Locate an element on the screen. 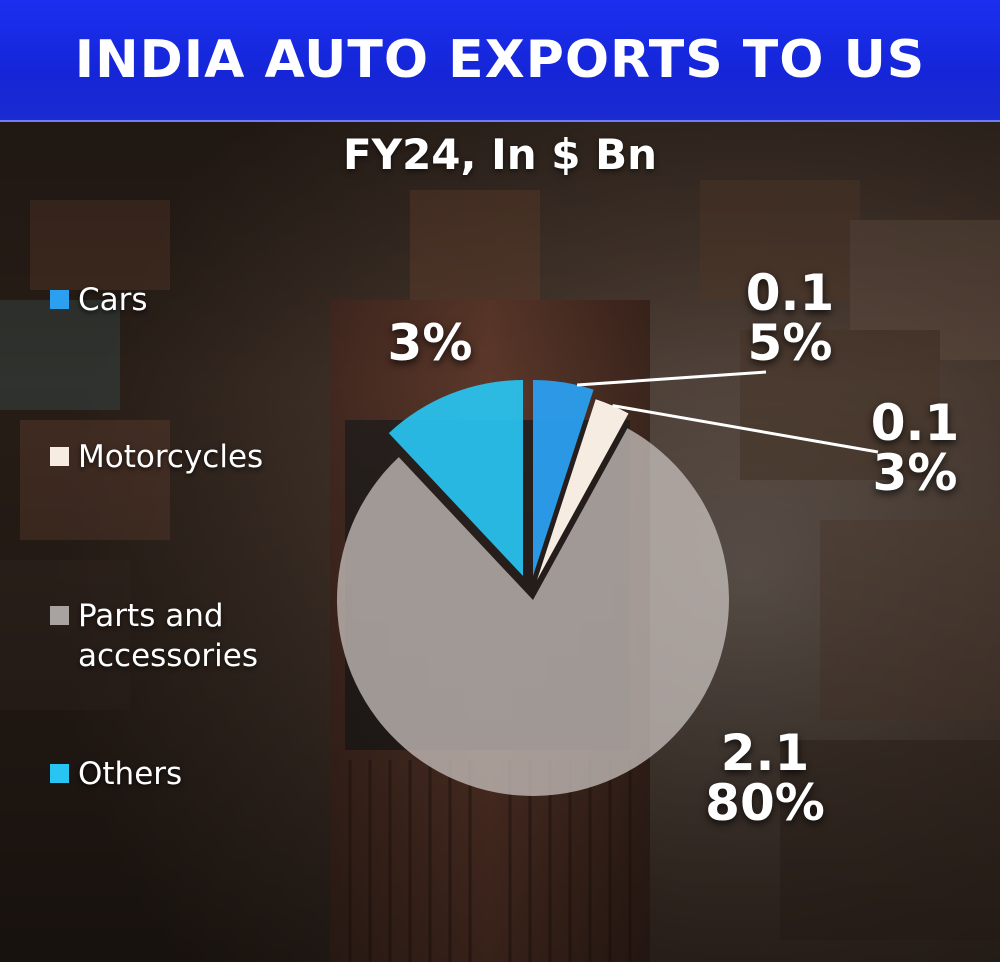  legend-label-cars: Cars is located at coordinates (113, 300).